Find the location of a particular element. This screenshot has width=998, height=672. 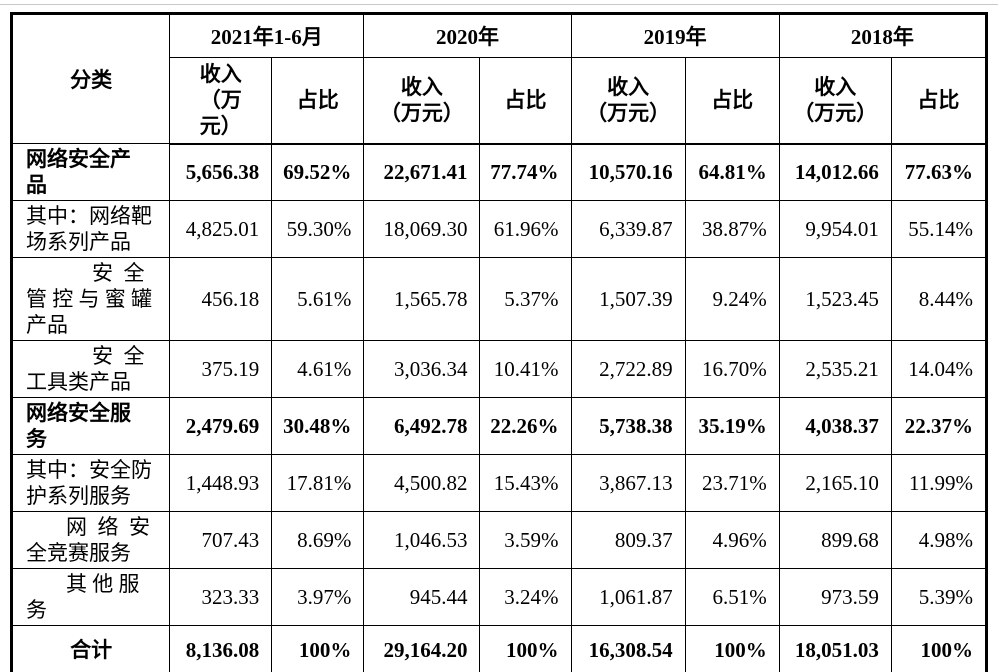

income-cell: 22,671.41 is located at coordinates (422, 172).